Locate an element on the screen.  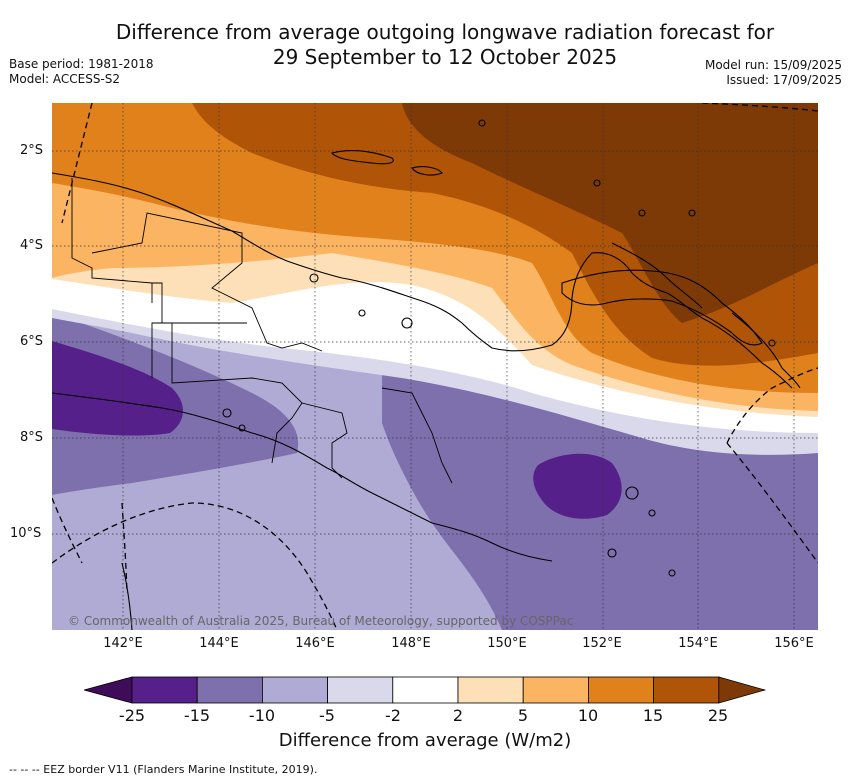
colorbar-arrow-low is located at coordinates (108, 690).